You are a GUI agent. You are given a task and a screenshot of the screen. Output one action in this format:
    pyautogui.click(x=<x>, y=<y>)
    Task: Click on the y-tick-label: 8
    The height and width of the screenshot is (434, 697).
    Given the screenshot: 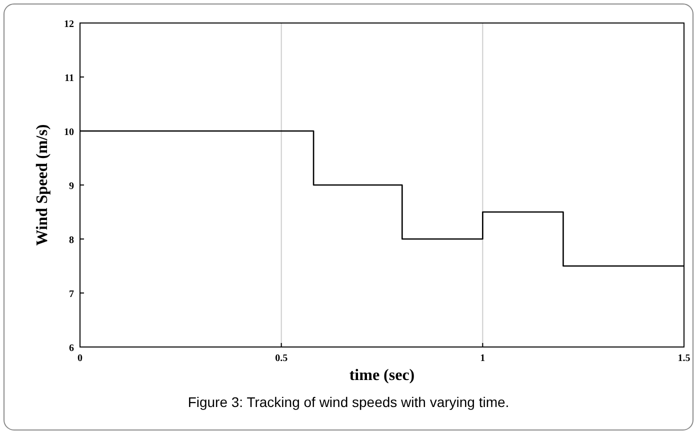 What is the action you would take?
    pyautogui.click(x=71, y=240)
    